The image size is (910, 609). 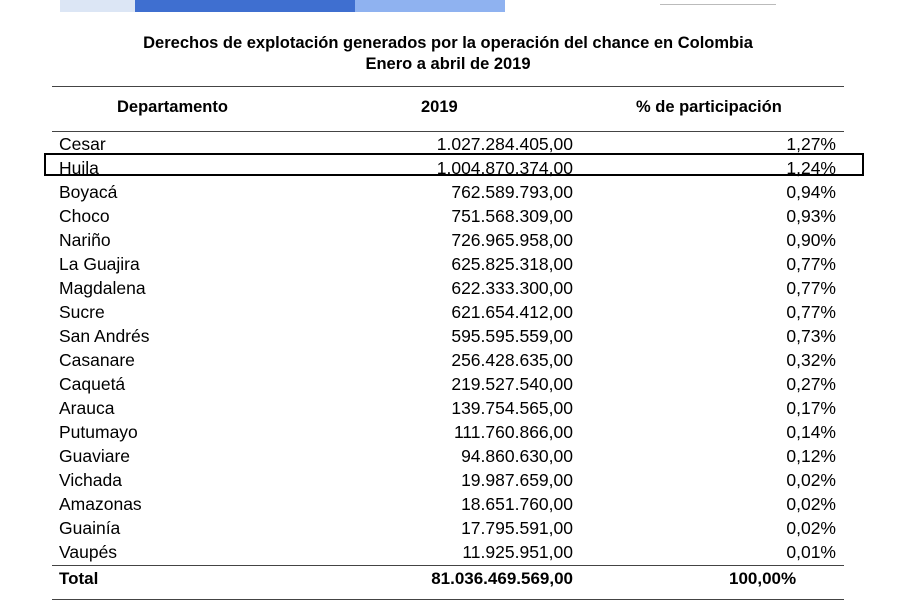 I want to click on row-department: Arauca, so click(x=87, y=408).